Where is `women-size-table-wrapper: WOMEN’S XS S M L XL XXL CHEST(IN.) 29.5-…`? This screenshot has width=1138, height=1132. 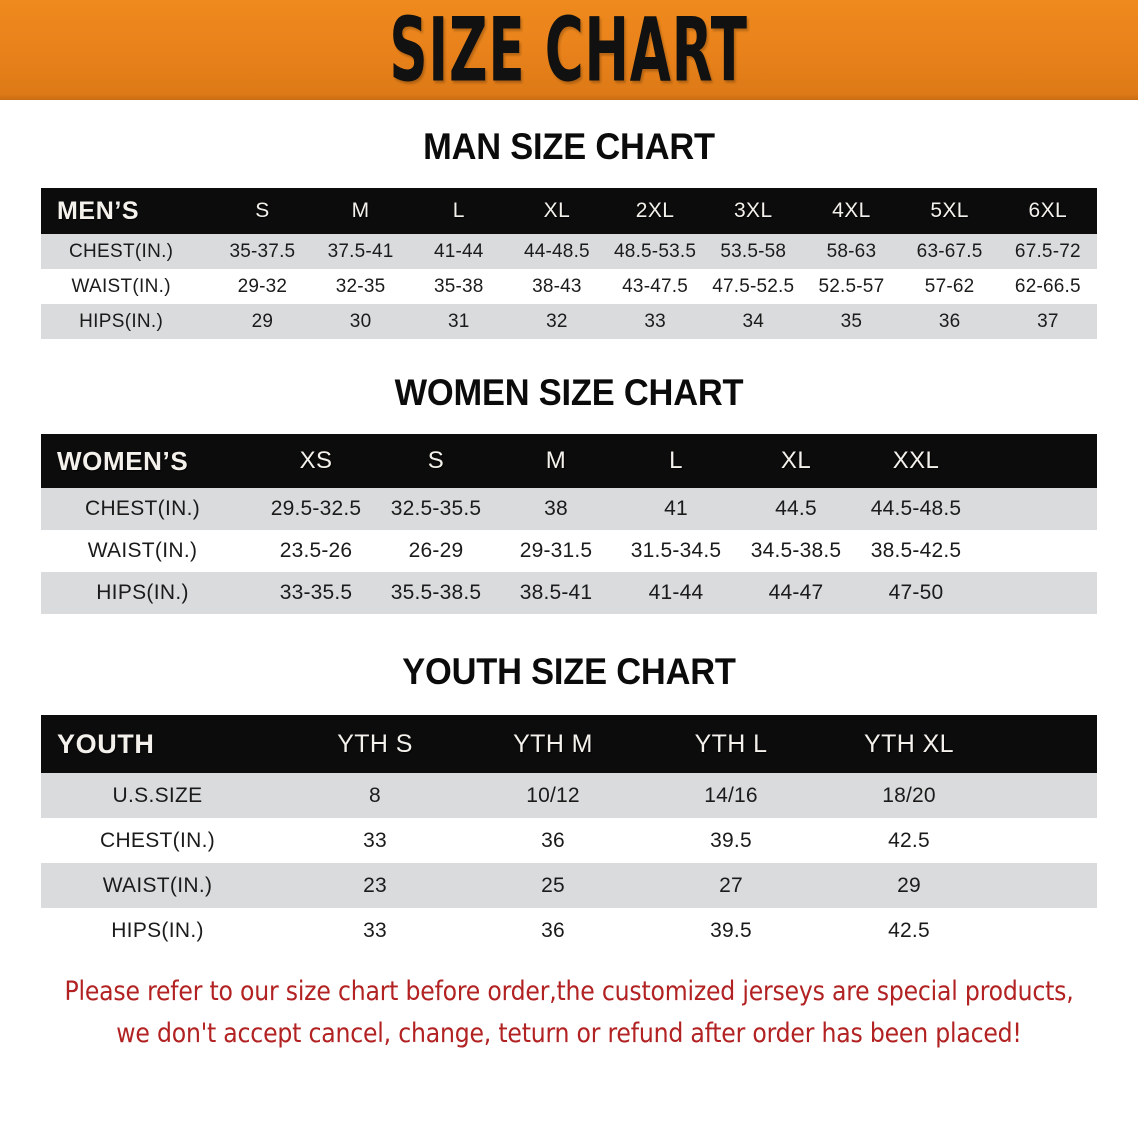
women-size-table-wrapper: WOMEN’S XS S M L XL XXL CHEST(IN.) 29.5-… is located at coordinates (569, 524).